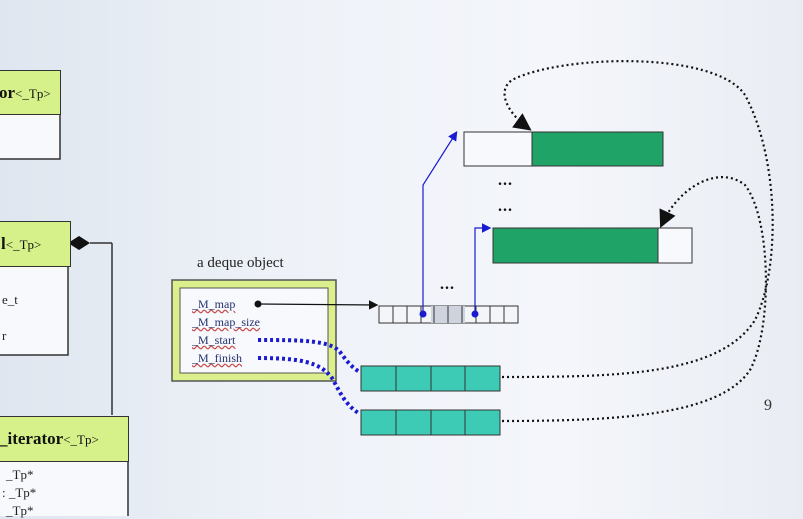 The height and width of the screenshot is (519, 803). What do you see at coordinates (214, 340) in the screenshot?
I see `field-m-start: _M_start` at bounding box center [214, 340].